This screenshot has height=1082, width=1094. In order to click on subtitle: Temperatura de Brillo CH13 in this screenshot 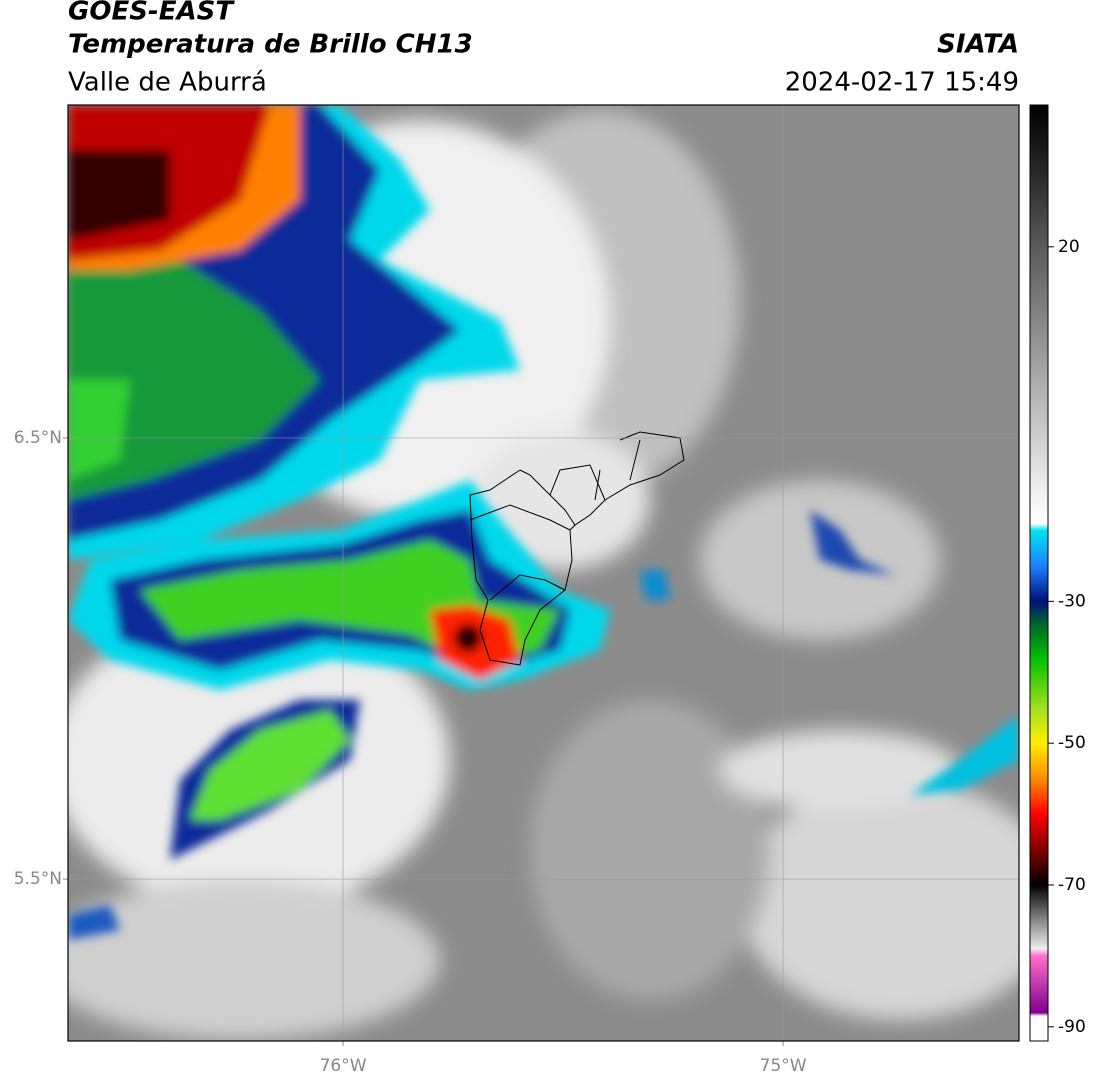, I will do `click(270, 45)`.